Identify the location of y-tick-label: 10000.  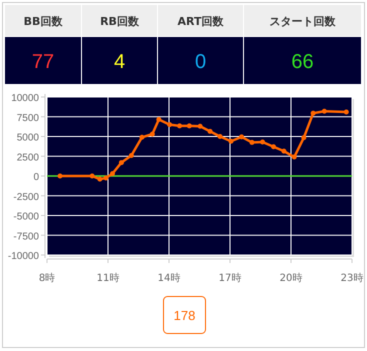
(25, 98).